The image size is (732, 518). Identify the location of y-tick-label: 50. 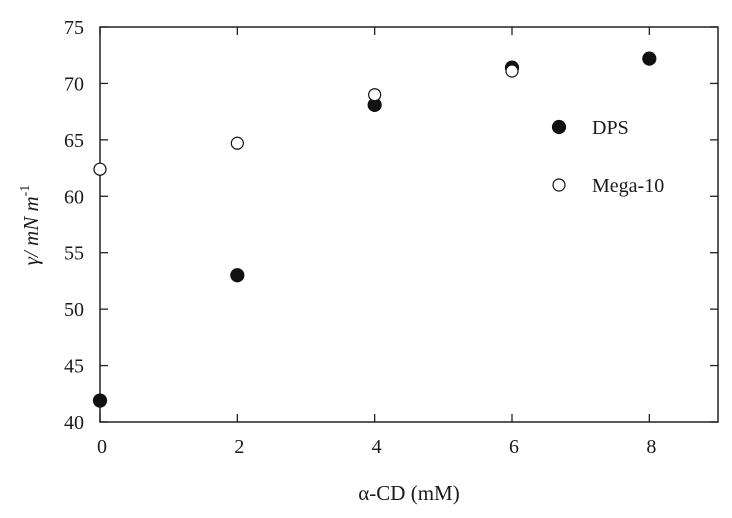
(74, 310).